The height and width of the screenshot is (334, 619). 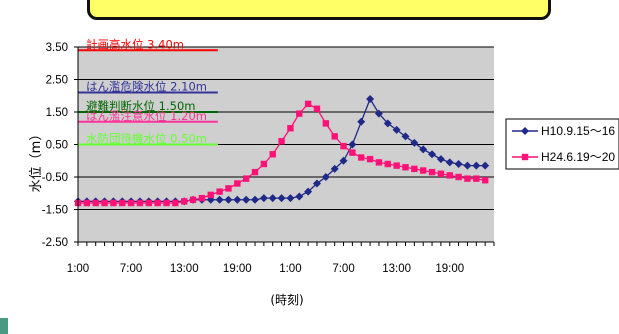 What do you see at coordinates (562, 144) in the screenshot?
I see `legend: H10.9.15～16 H24.6.19～20` at bounding box center [562, 144].